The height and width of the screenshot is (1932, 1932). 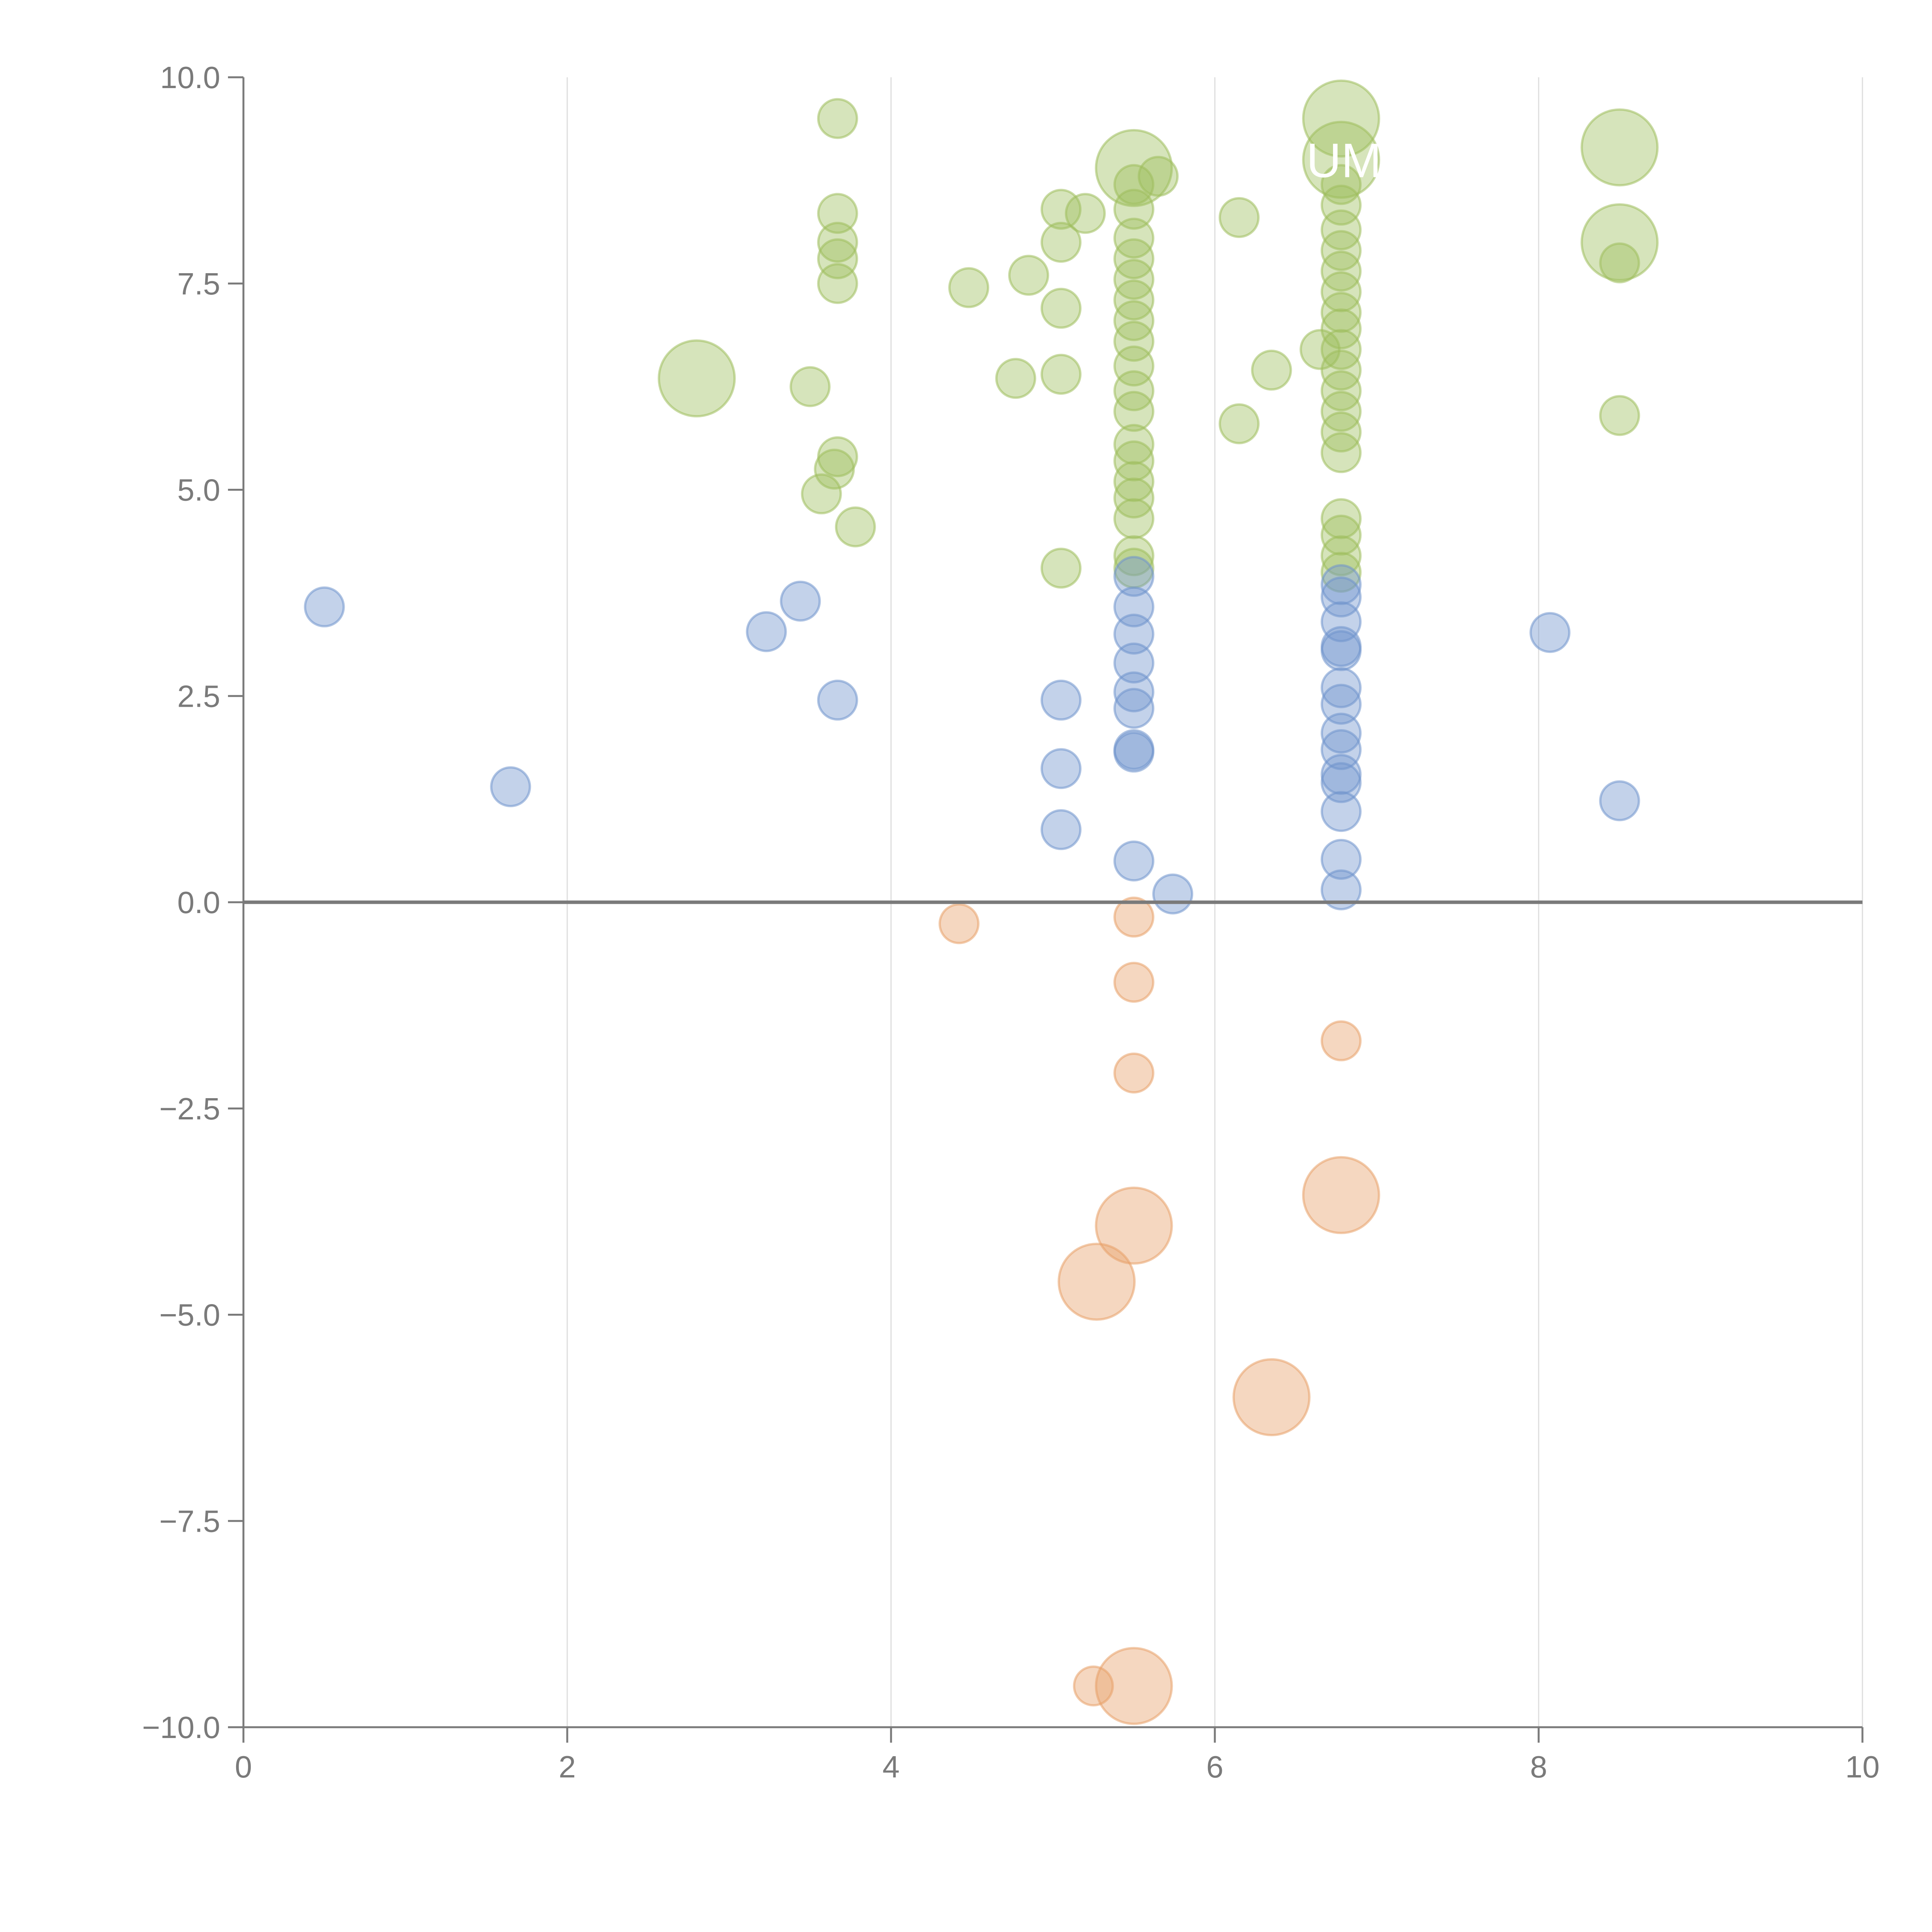 I want to click on x-tick-label: 4, so click(x=892, y=1767).